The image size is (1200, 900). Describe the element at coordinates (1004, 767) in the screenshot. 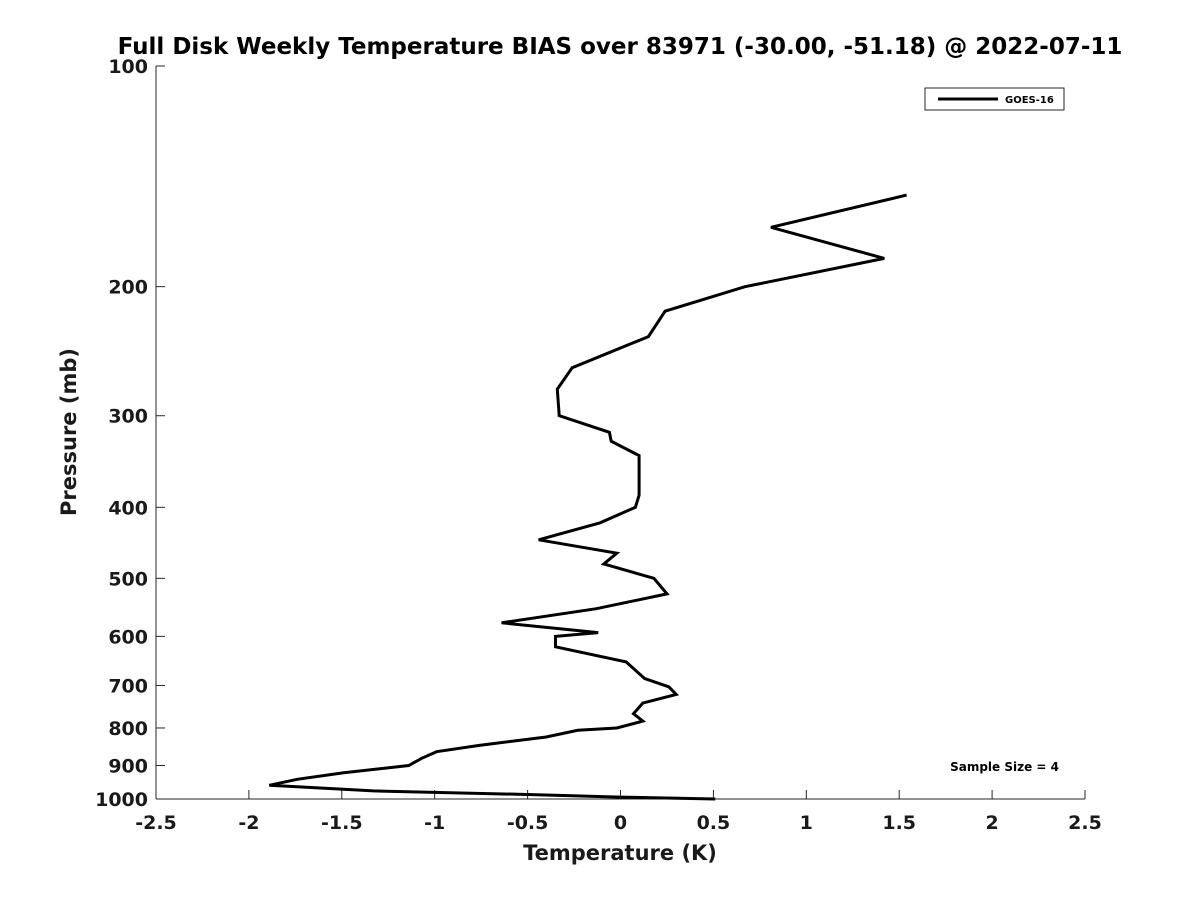

I see `sample-size-annotation: Sample Size = 4` at that location.